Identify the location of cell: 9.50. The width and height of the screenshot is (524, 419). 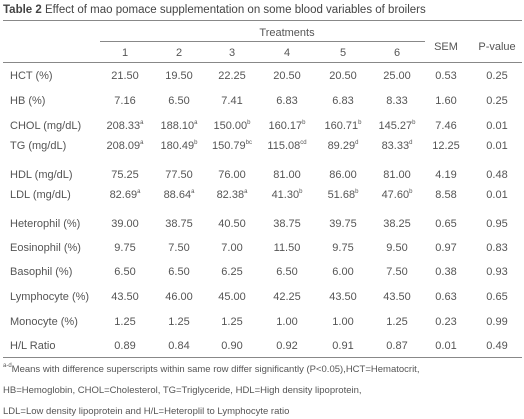
(397, 248).